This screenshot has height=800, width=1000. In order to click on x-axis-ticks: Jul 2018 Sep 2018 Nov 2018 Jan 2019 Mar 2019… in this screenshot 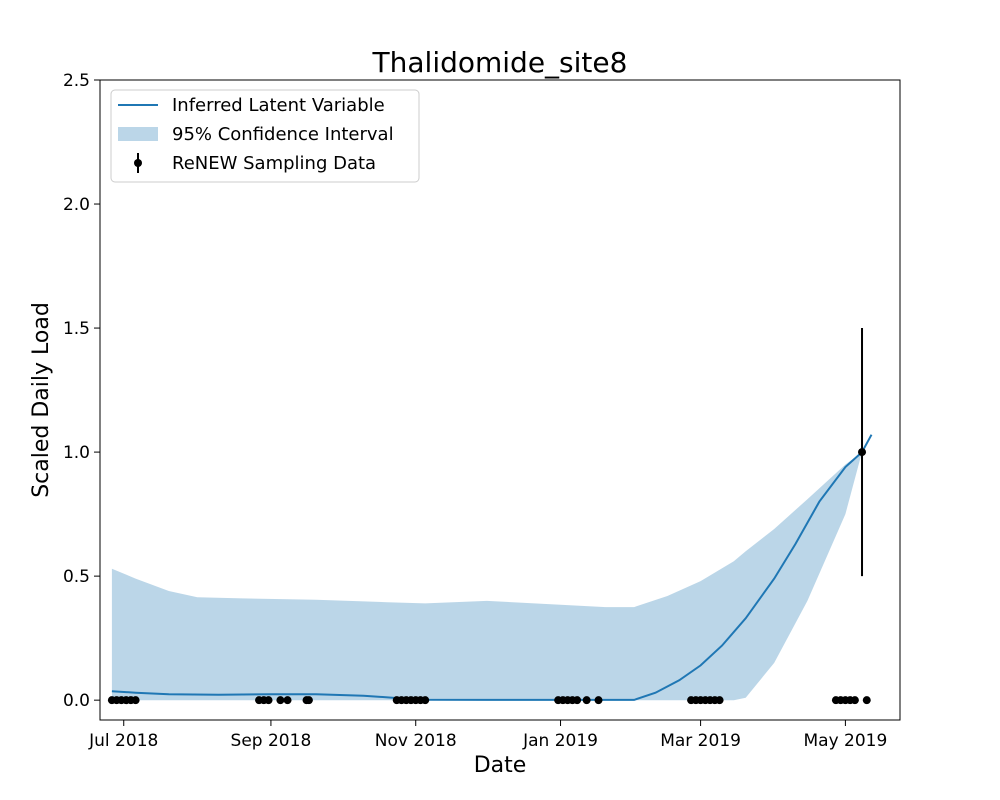, I will do `click(487, 735)`.